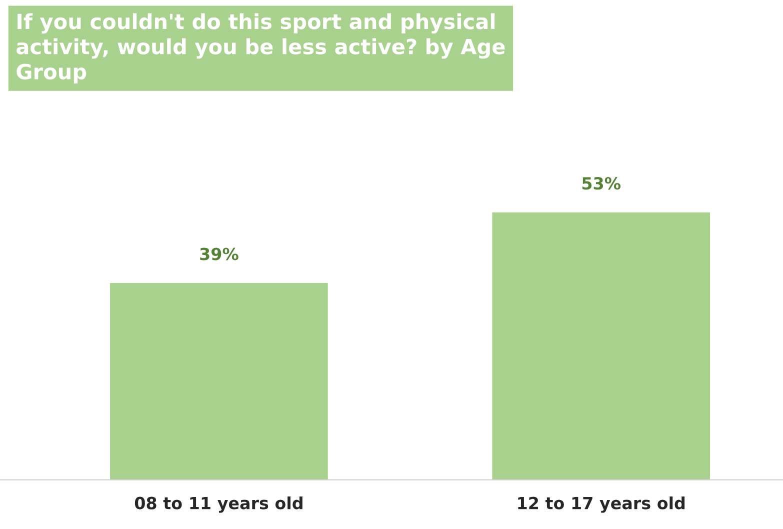  What do you see at coordinates (260, 48) in the screenshot?
I see `chart-title: If you couldn't do this sport and physical activity, would you be less active? by Age Group` at bounding box center [260, 48].